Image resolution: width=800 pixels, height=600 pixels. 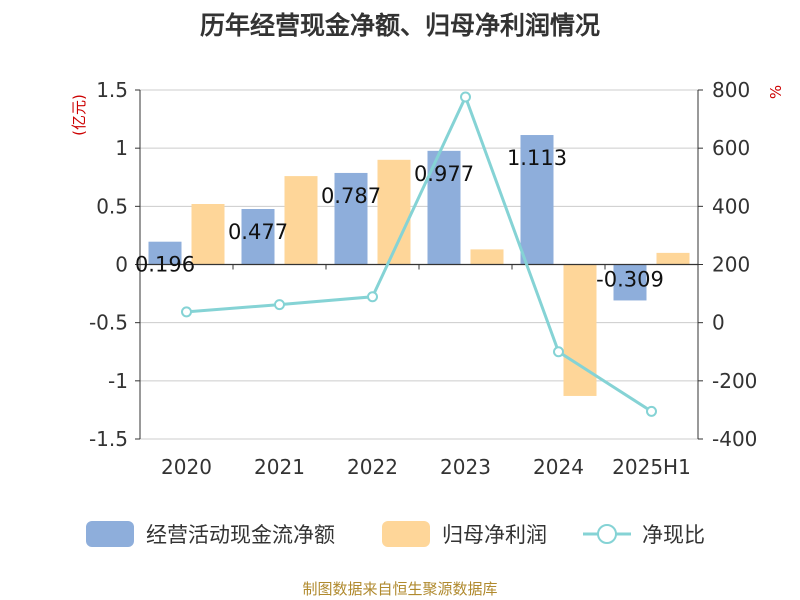 I want to click on chart-title: 历年经营现金净额、归母净利润情况, so click(x=399, y=25).